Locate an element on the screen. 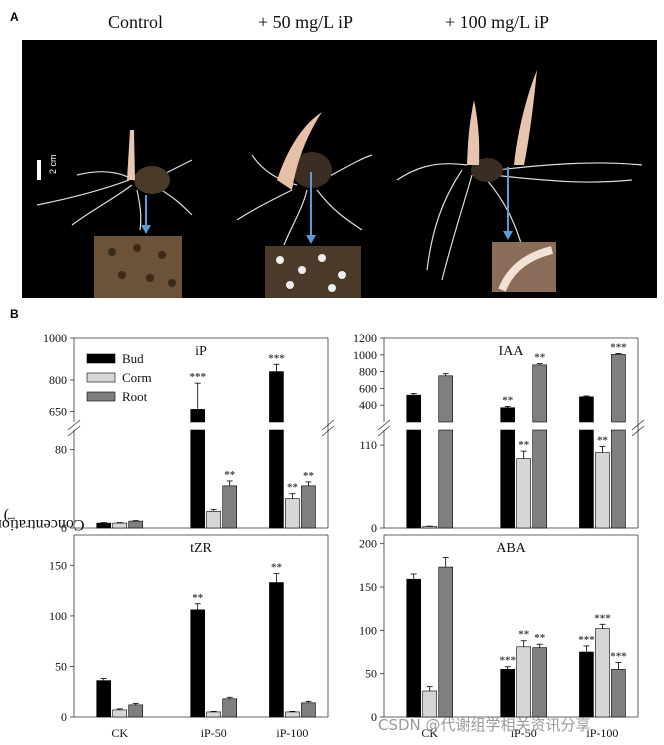  y-tick-label: 1000 is located at coordinates (365, 355).